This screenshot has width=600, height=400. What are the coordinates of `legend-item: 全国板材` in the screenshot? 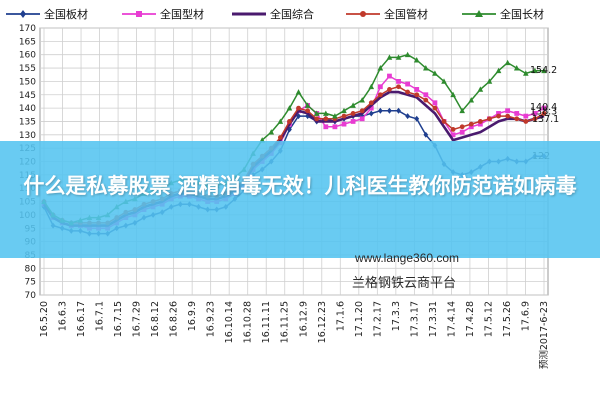 It's located at (47, 14).